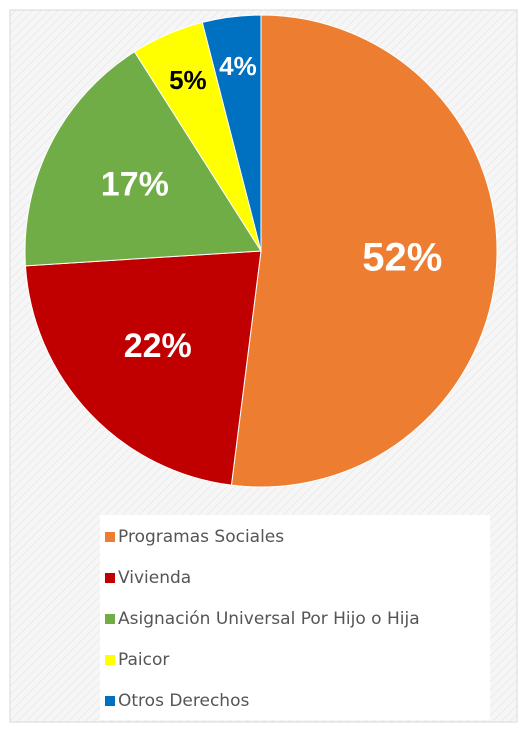  Describe the element at coordinates (201, 537) in the screenshot. I see `legend-label: Programas Sociales` at that location.